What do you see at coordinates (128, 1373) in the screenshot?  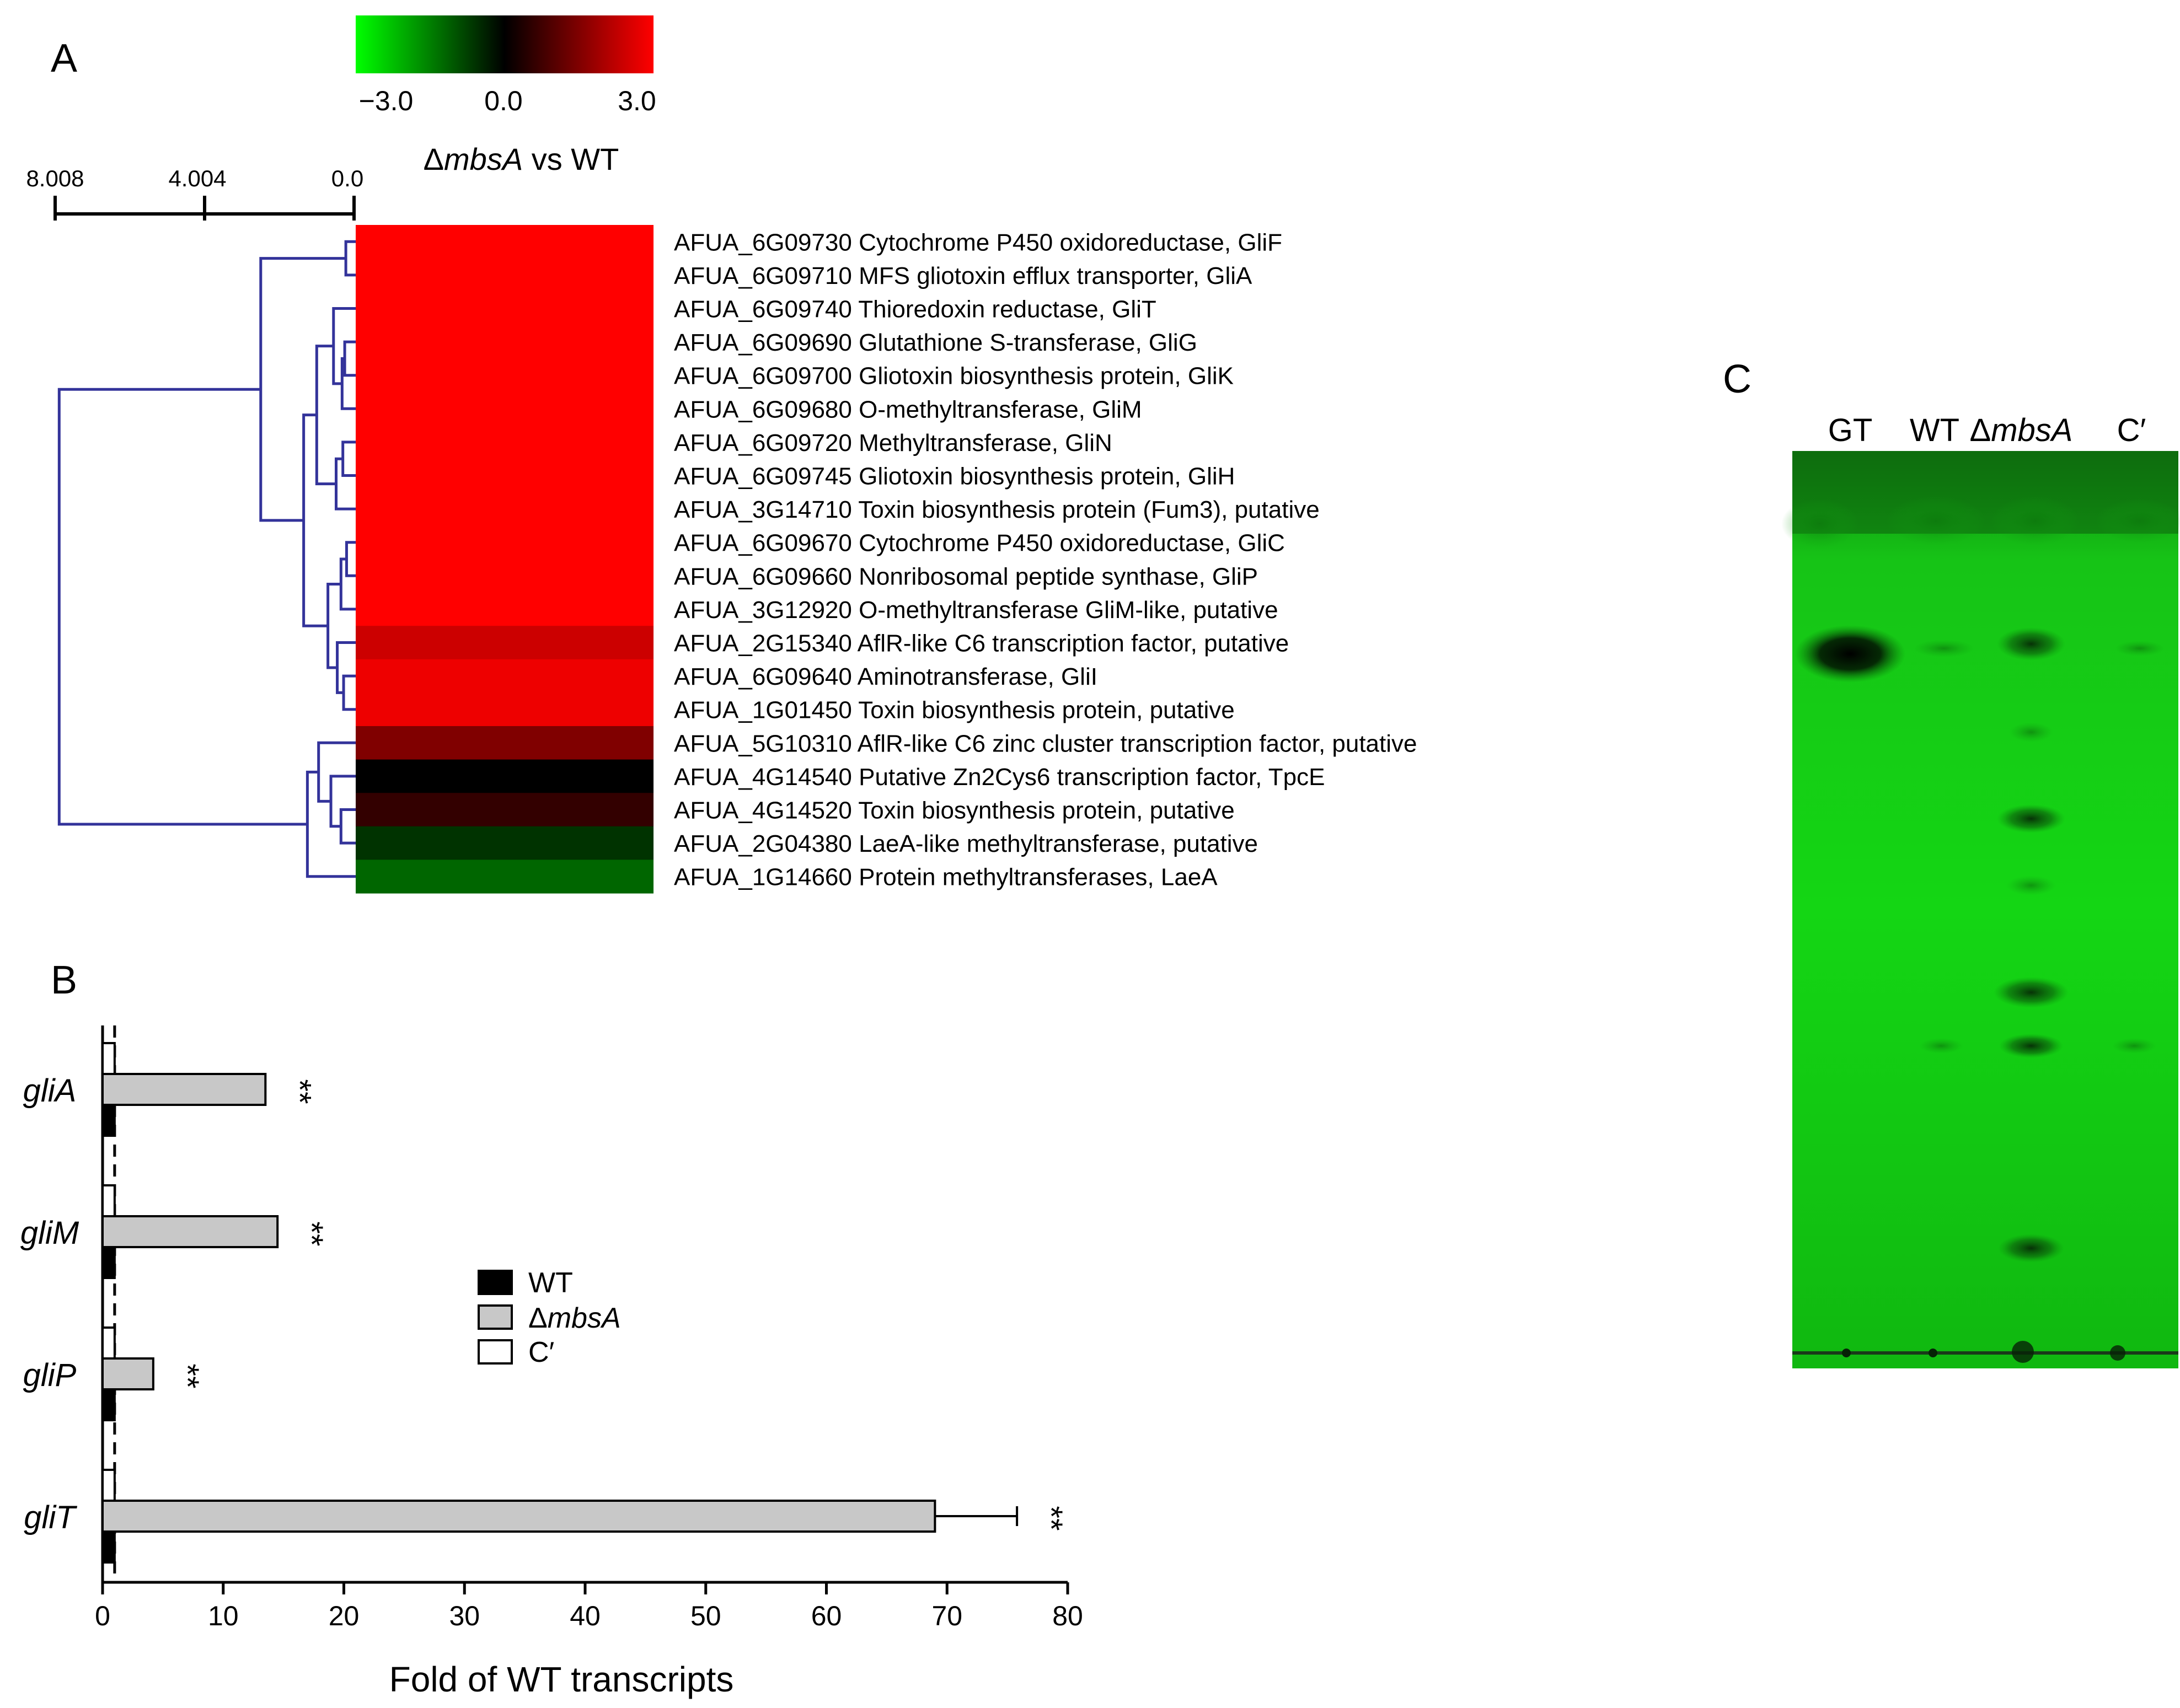 I see `bar-mbsA-gliP` at bounding box center [128, 1373].